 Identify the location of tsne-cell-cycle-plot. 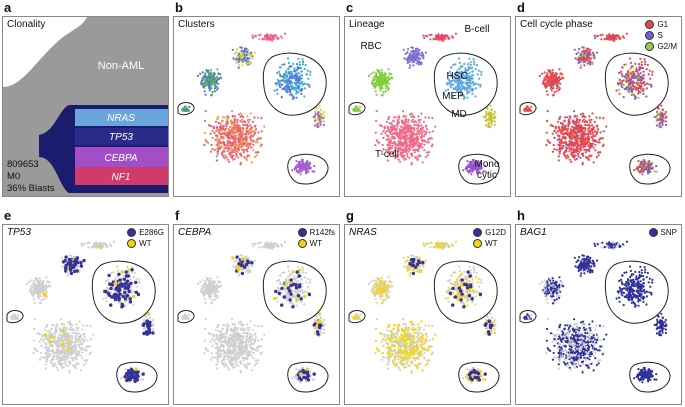
(595, 108).